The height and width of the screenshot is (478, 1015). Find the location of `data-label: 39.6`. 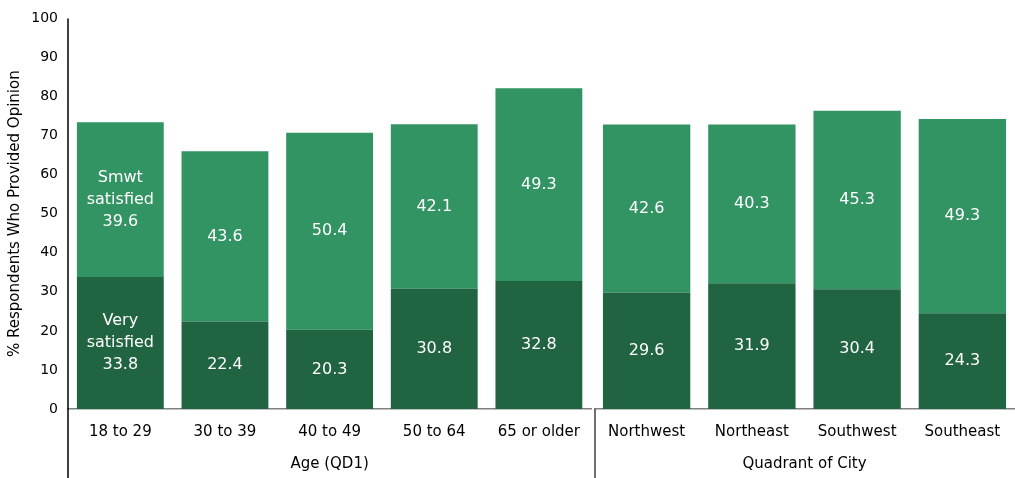

data-label: 39.6 is located at coordinates (120, 220).